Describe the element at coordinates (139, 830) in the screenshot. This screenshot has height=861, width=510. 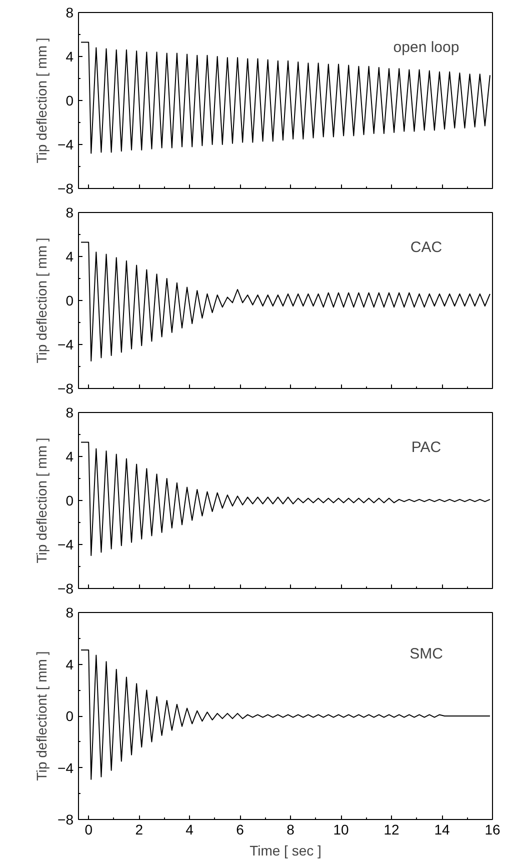
I see `x-tick-label: 2` at that location.